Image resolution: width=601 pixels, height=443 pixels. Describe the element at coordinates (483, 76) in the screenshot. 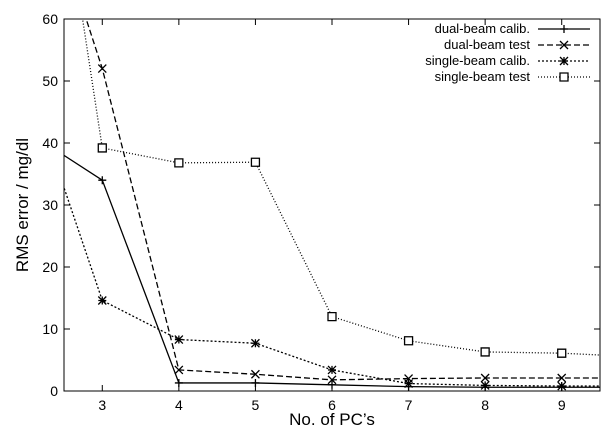

I see `legend-label: single-beam test` at that location.